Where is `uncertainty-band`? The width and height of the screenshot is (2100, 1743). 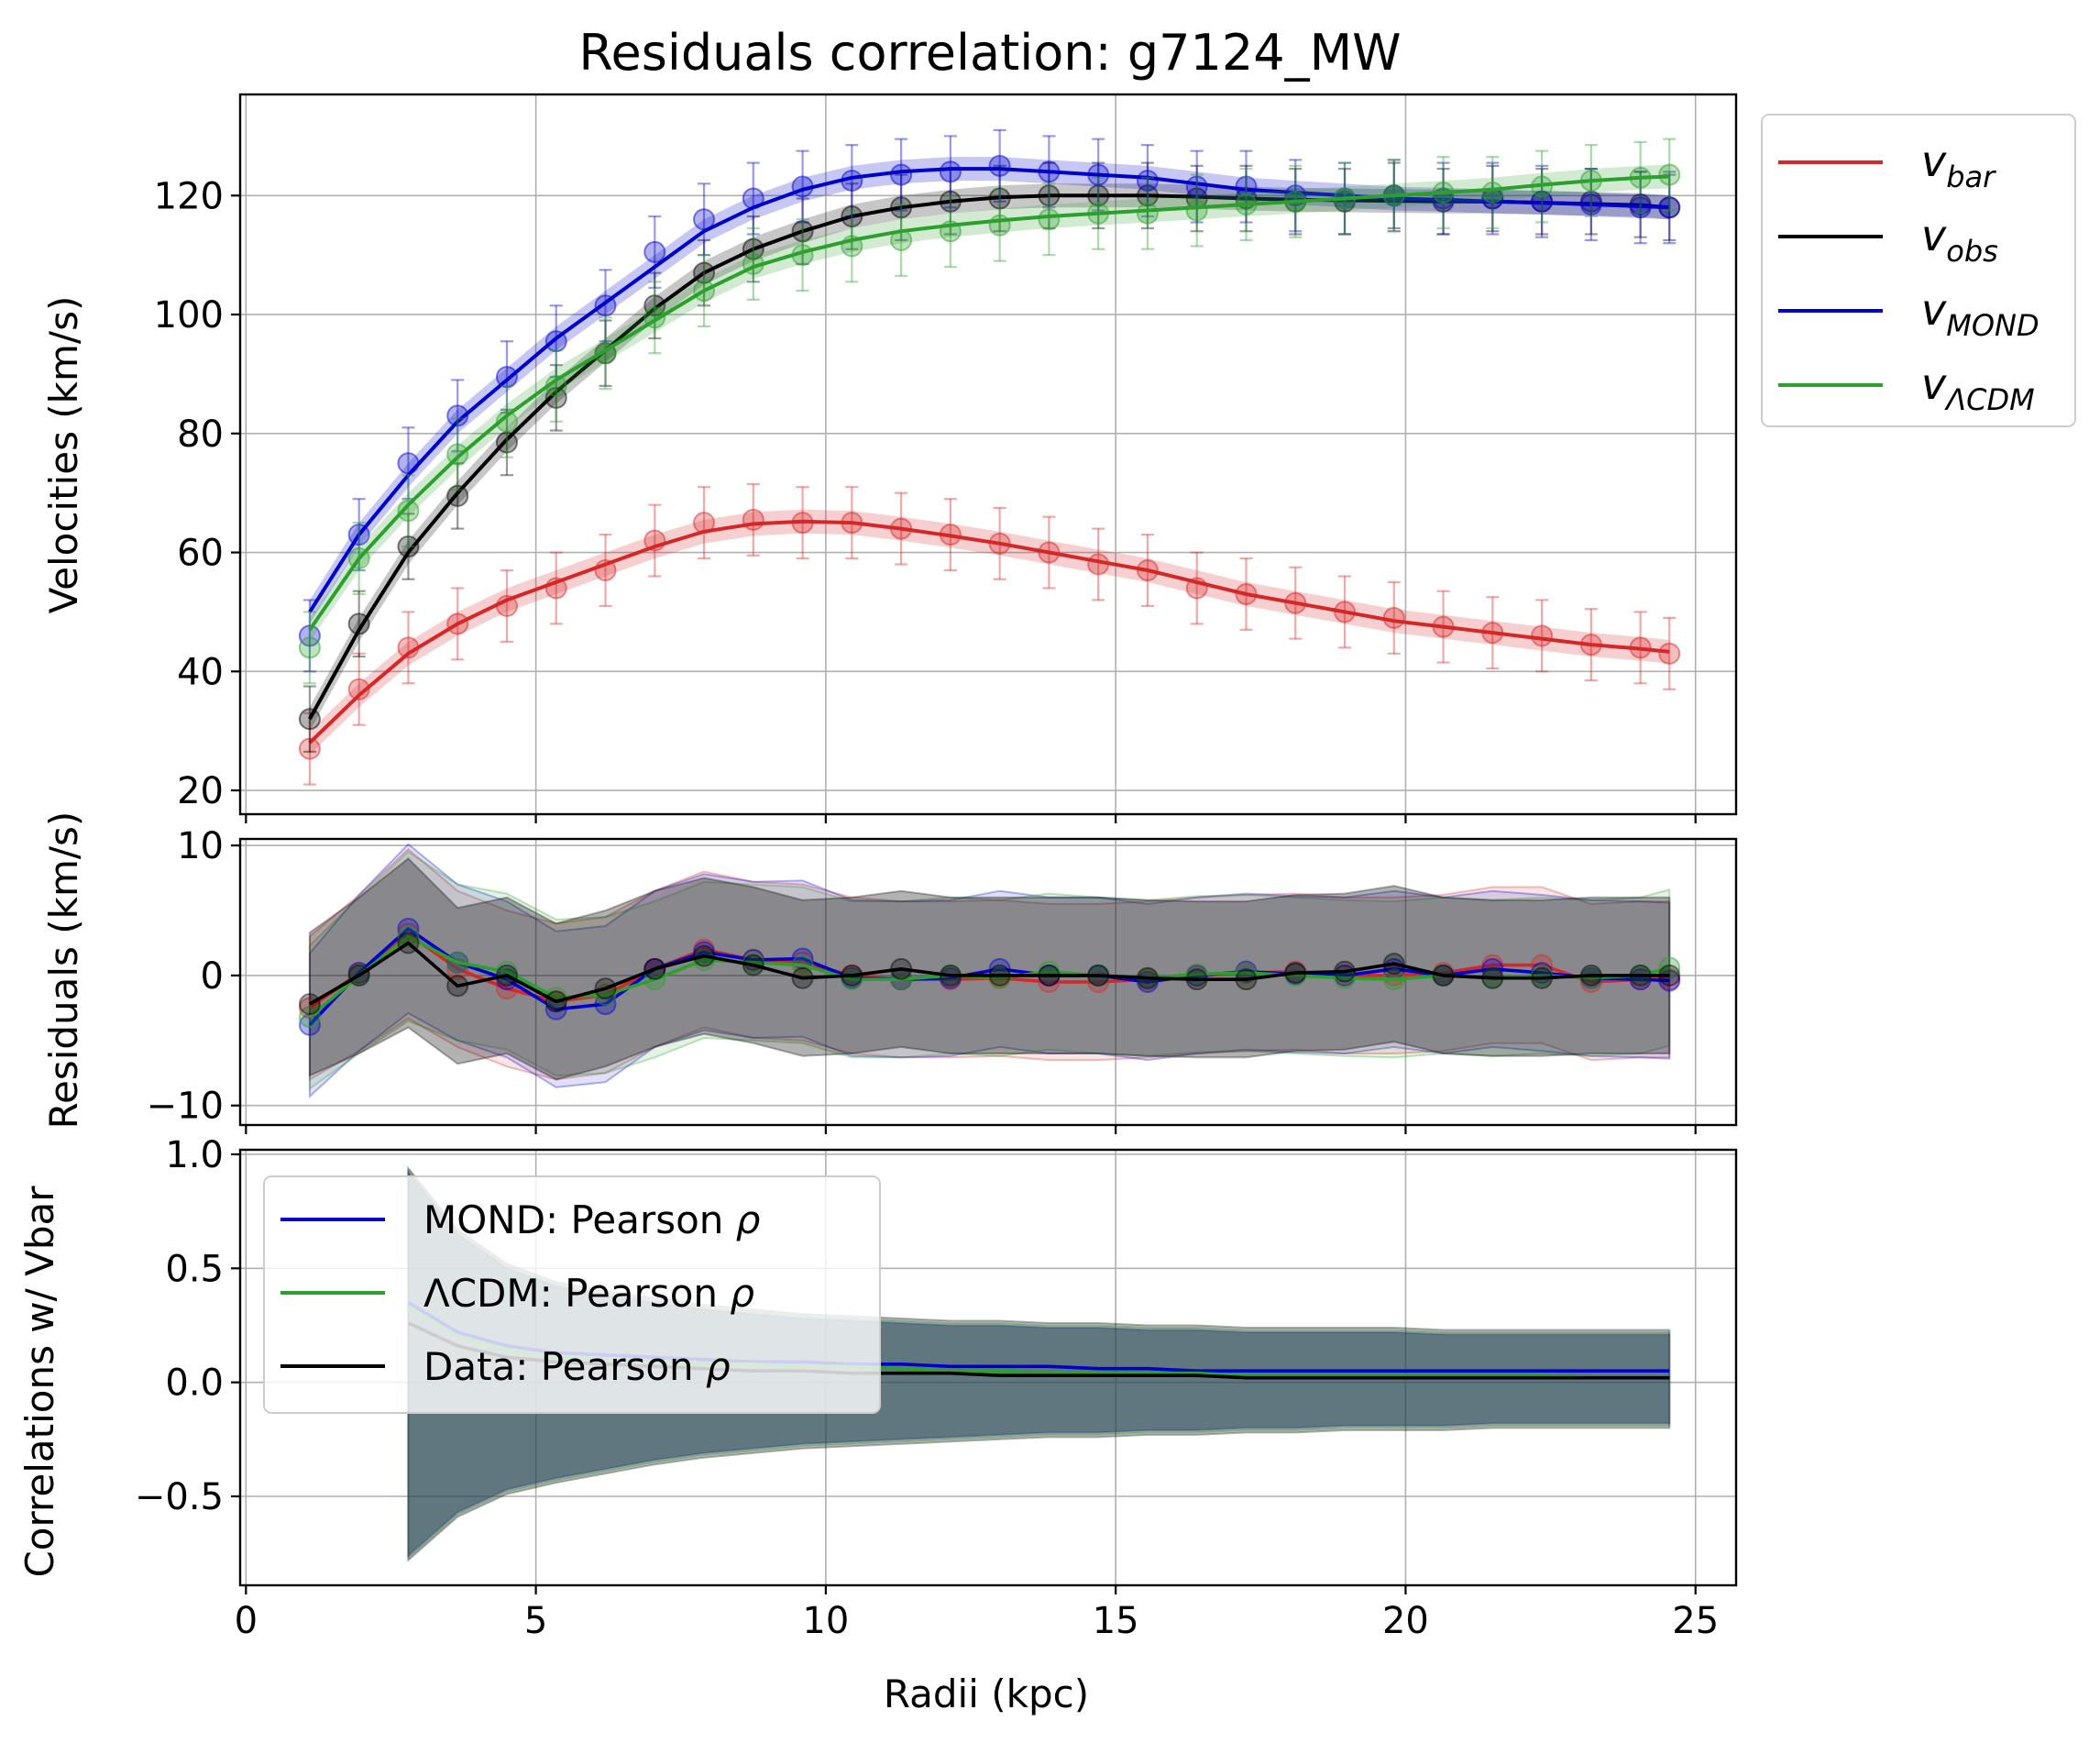
uncertainty-band is located at coordinates (989, 632).